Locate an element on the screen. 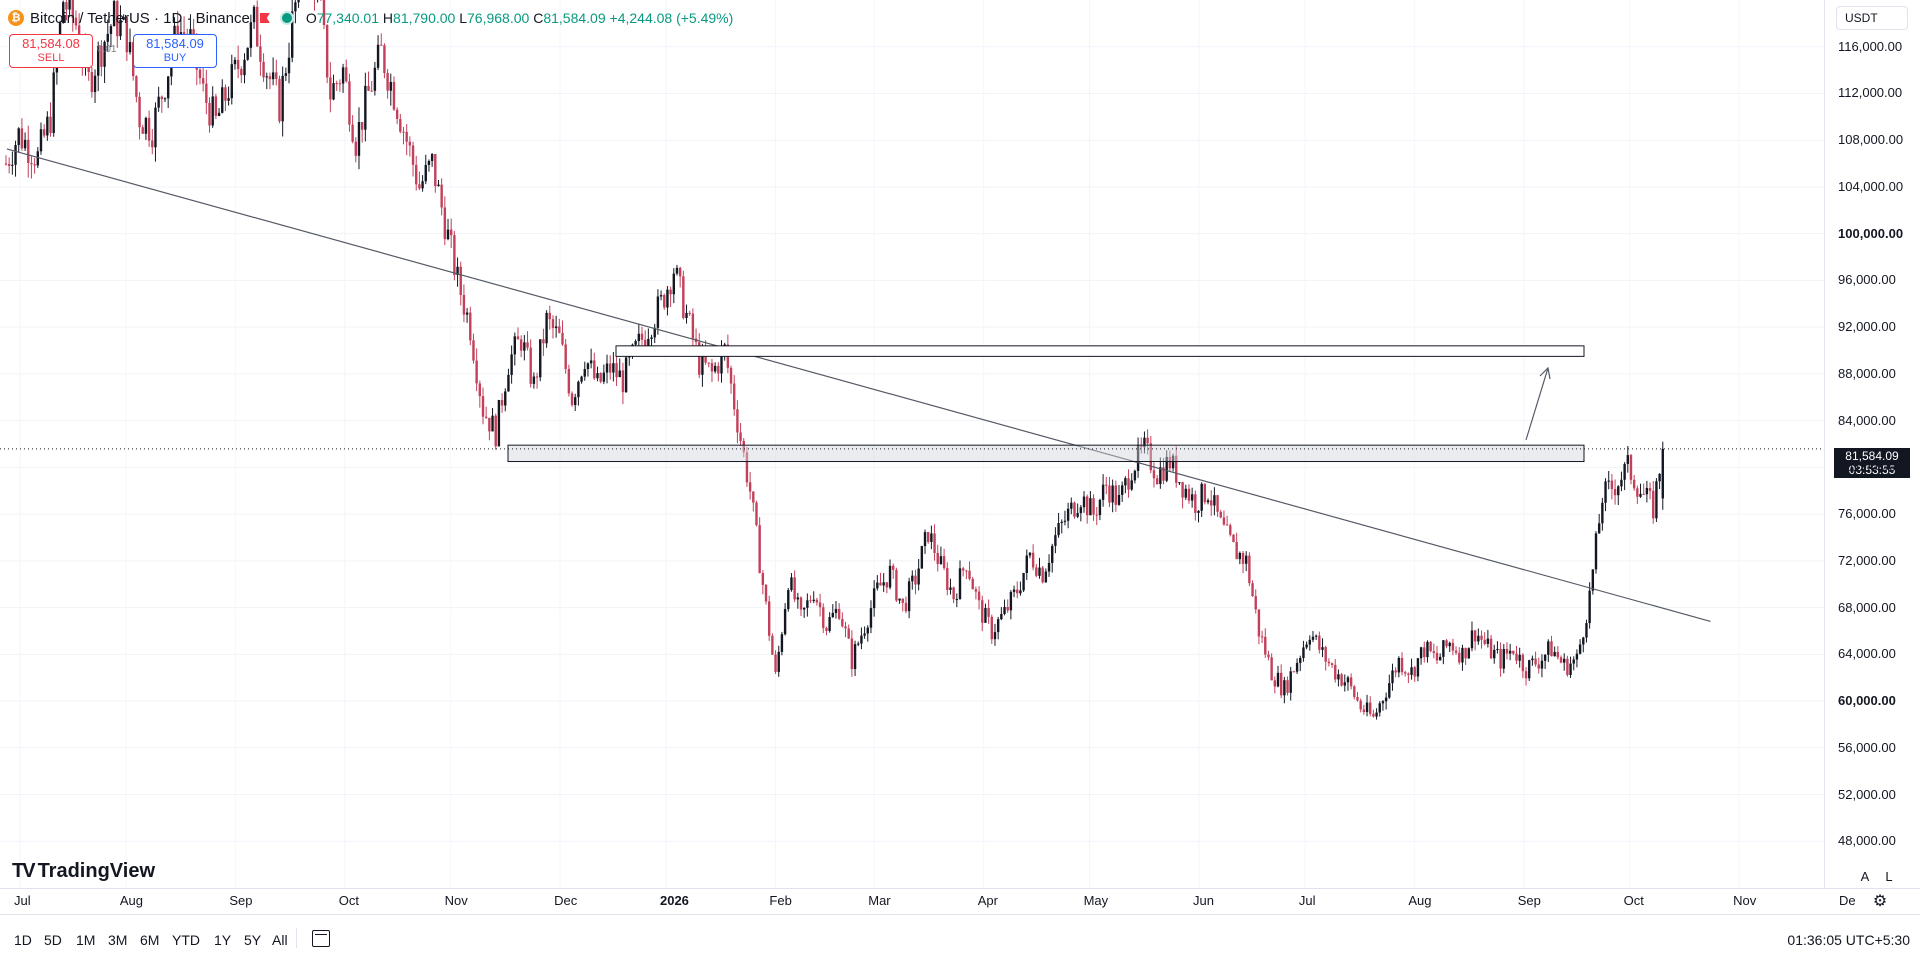 This screenshot has width=1920, height=961. sell-button: 81,584.08 SELL is located at coordinates (51, 51).